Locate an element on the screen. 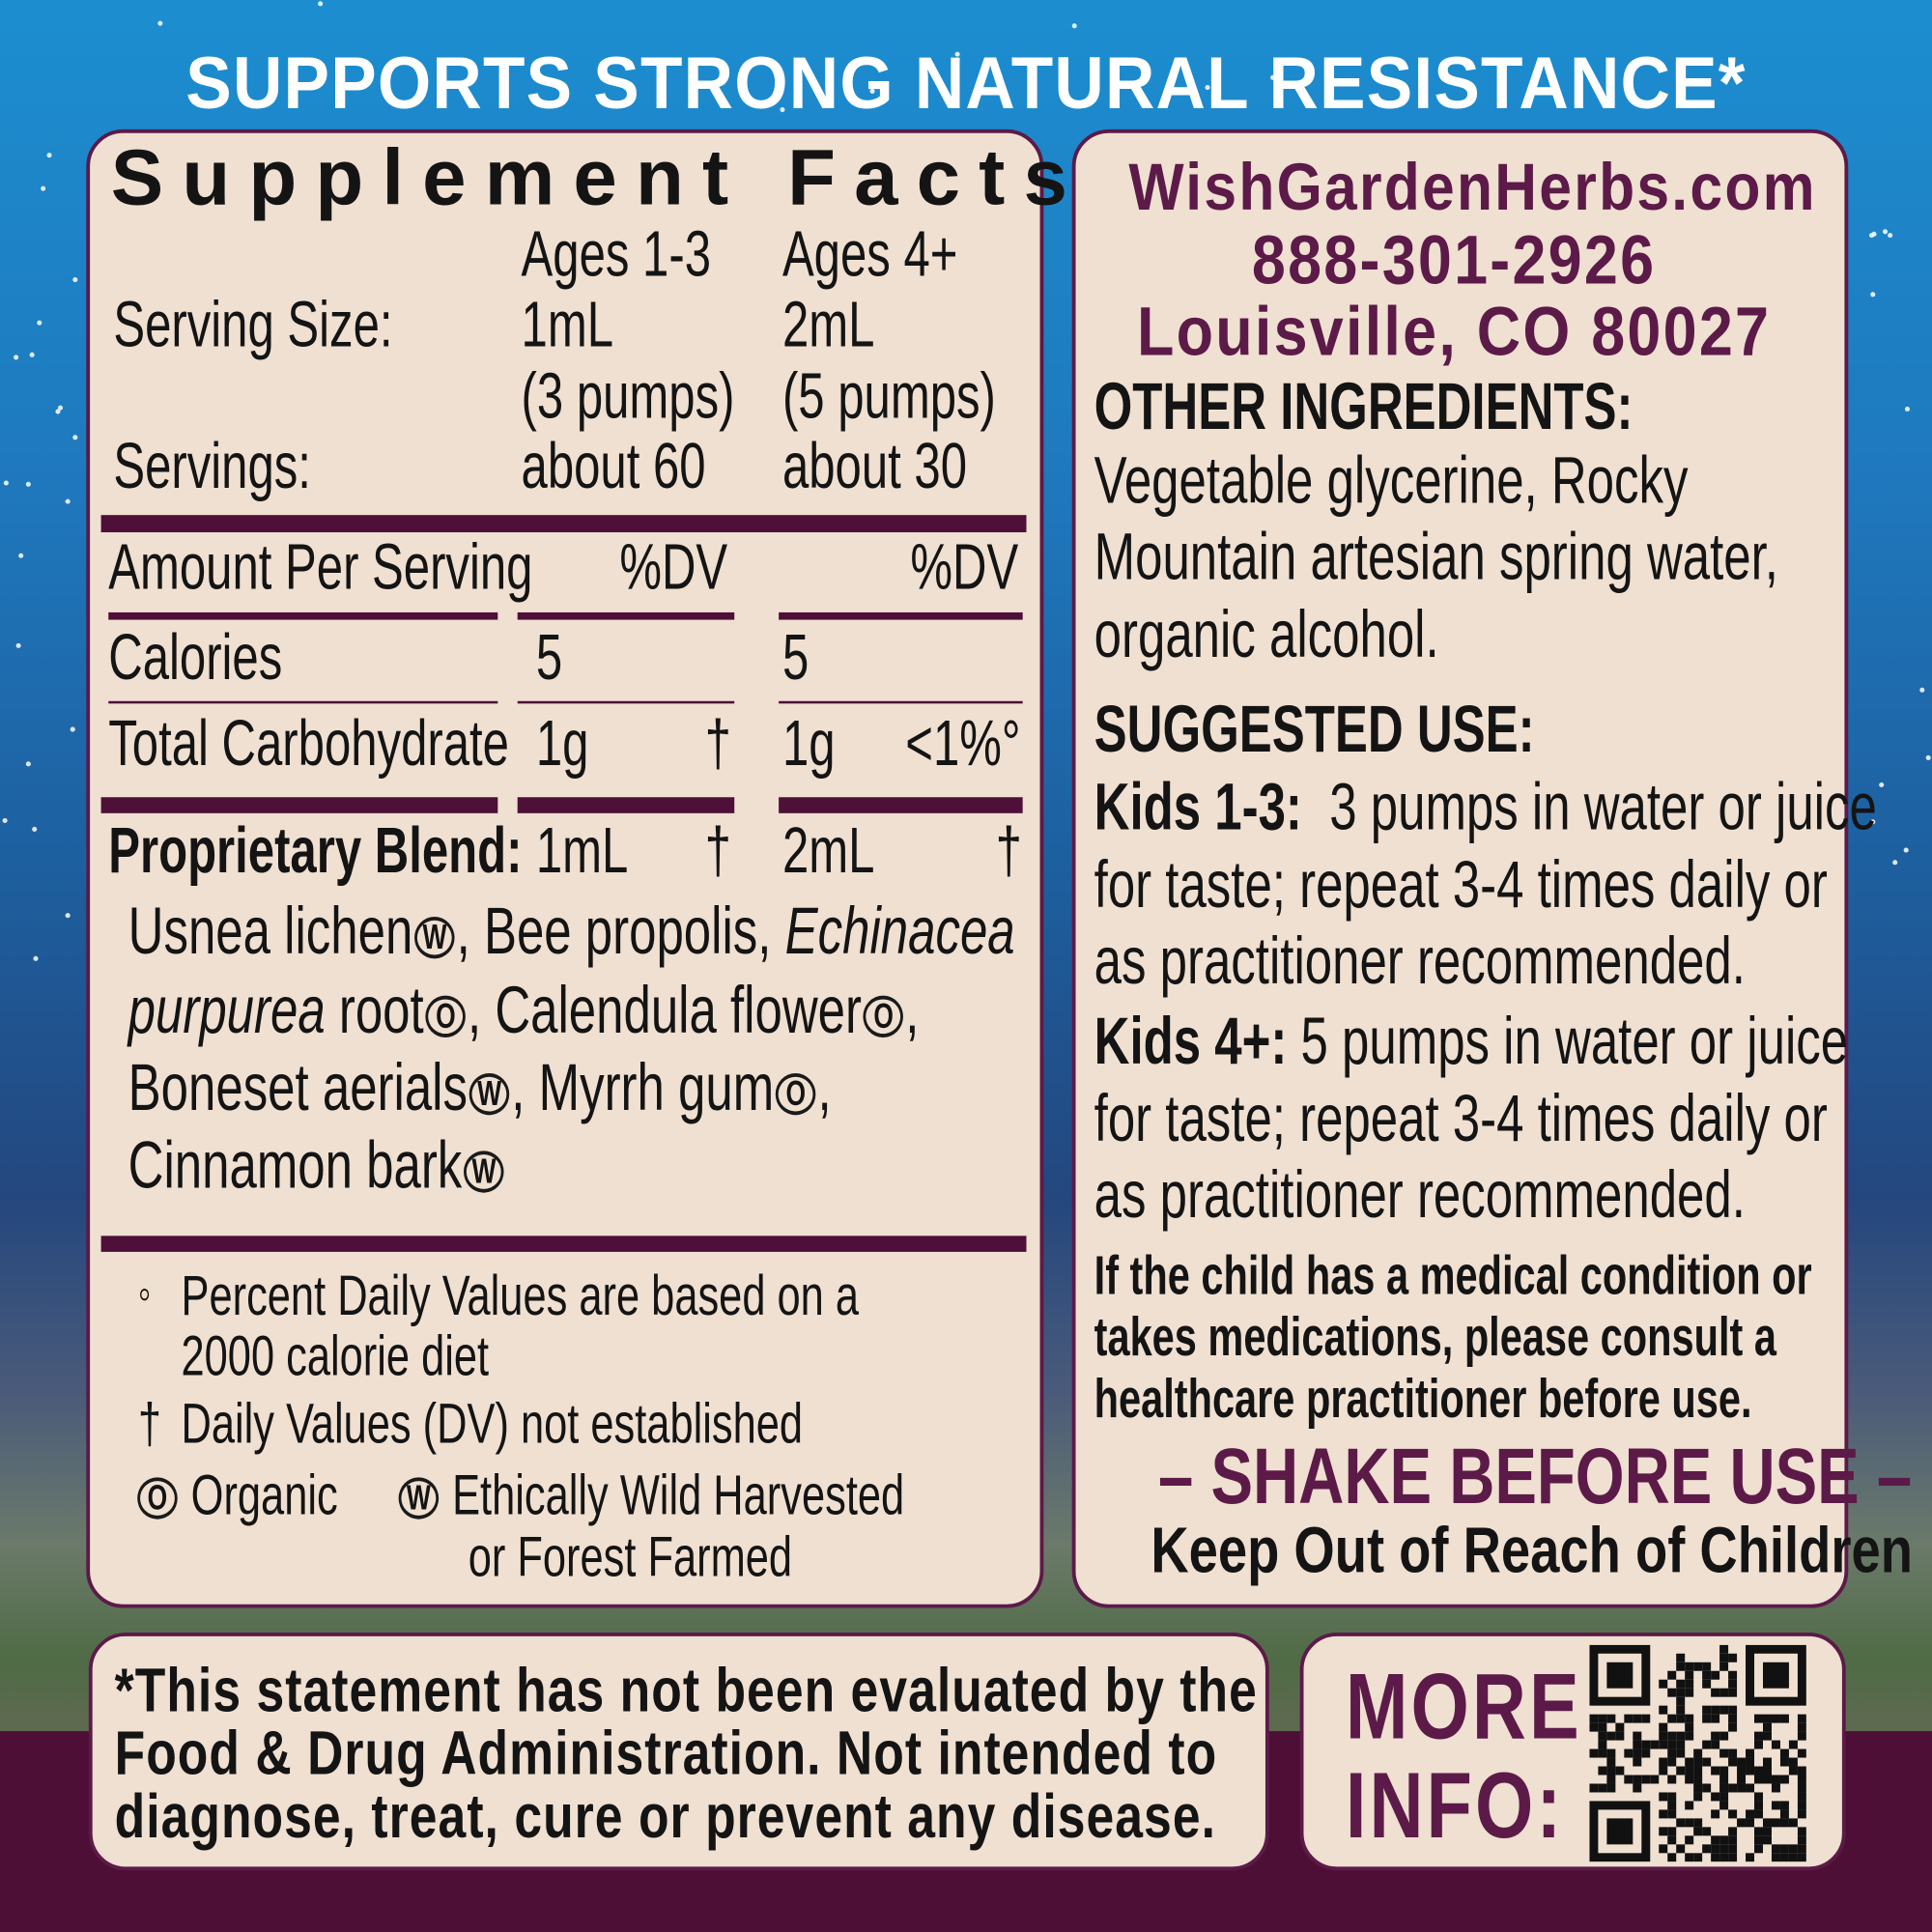 The image size is (1932, 1932). blend-label: Proprietary Blend: is located at coordinates (315, 851).